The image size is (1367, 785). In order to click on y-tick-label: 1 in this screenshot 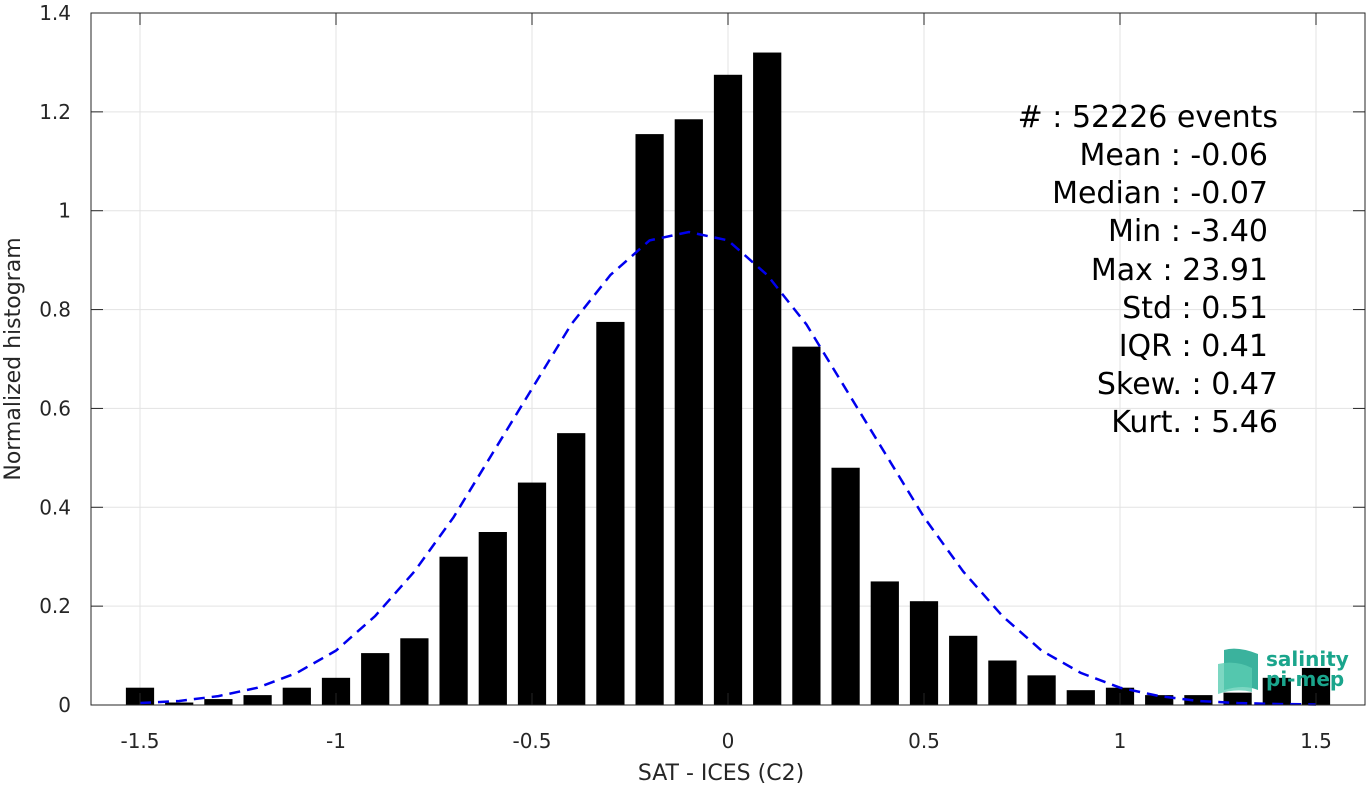, I will do `click(64, 211)`.